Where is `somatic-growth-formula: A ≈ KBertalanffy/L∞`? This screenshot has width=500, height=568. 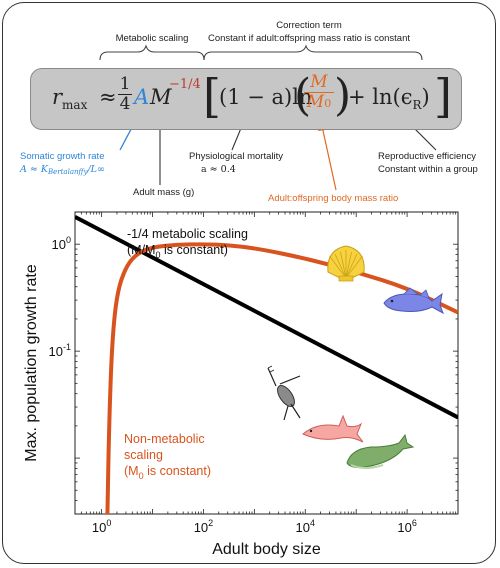
somatic-growth-formula: A ≈ KBertalanffy/L∞ is located at coordinates (62, 170).